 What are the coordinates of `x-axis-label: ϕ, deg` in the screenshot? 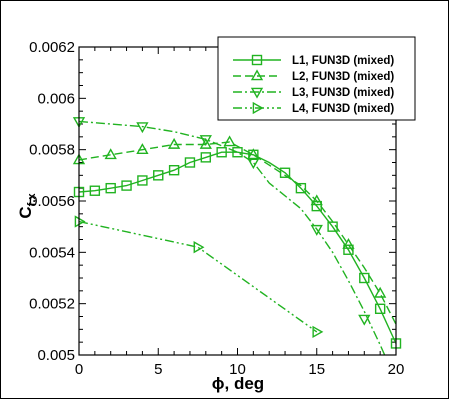 It's located at (238, 383).